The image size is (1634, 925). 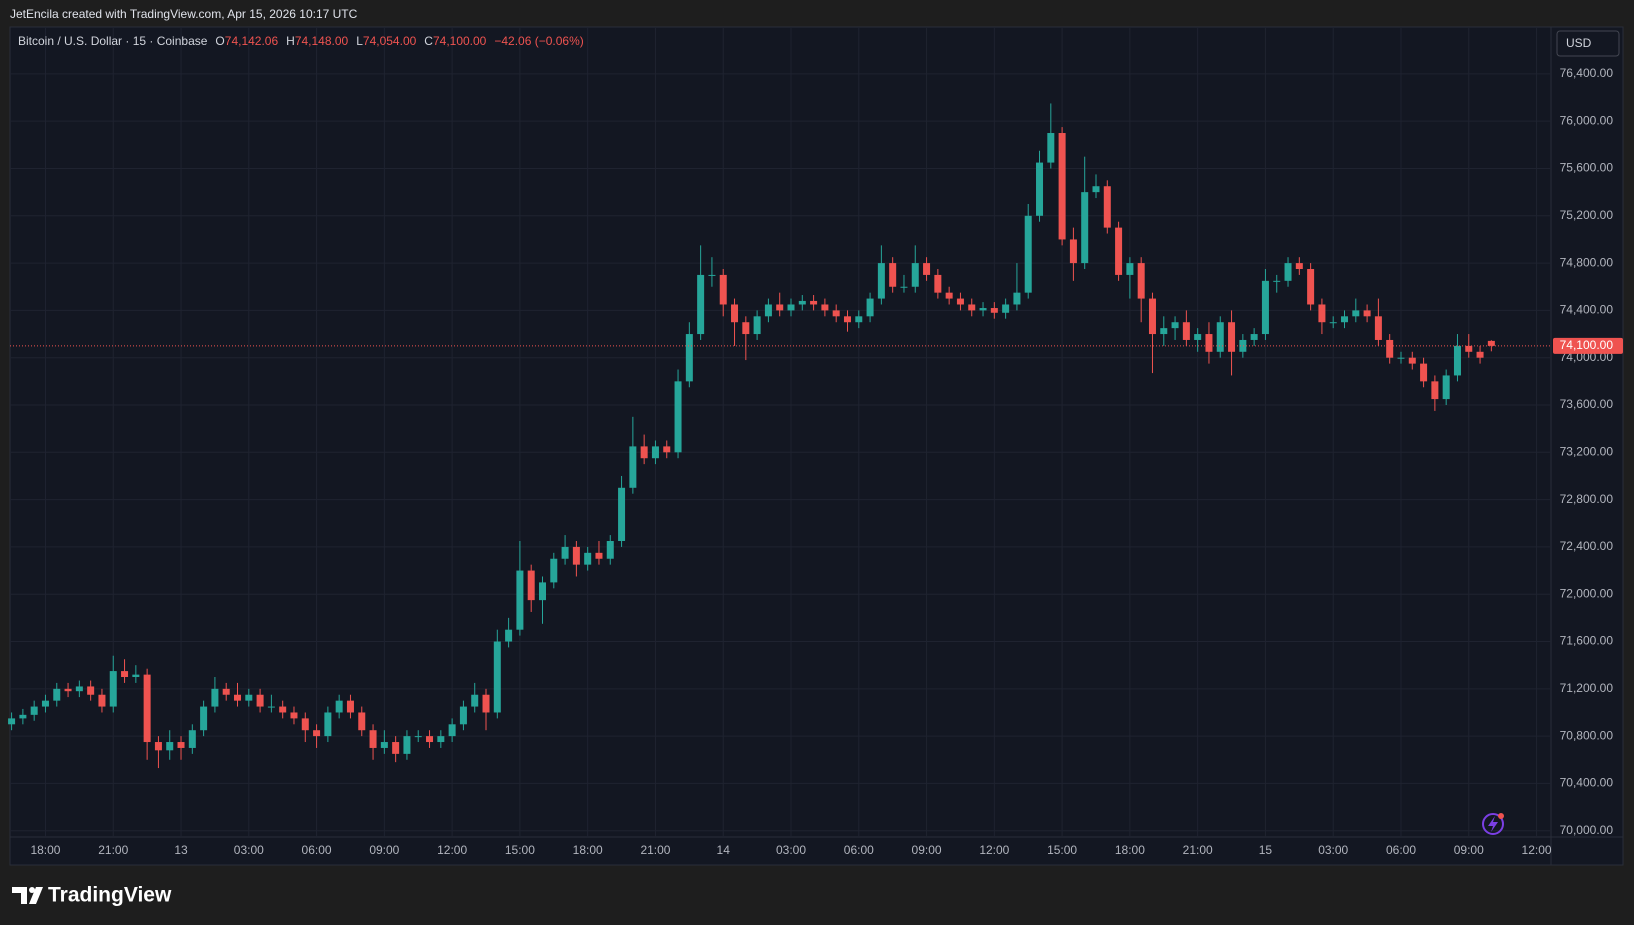 What do you see at coordinates (1587, 120) in the screenshot?
I see `y-tick-label: 76,000.00` at bounding box center [1587, 120].